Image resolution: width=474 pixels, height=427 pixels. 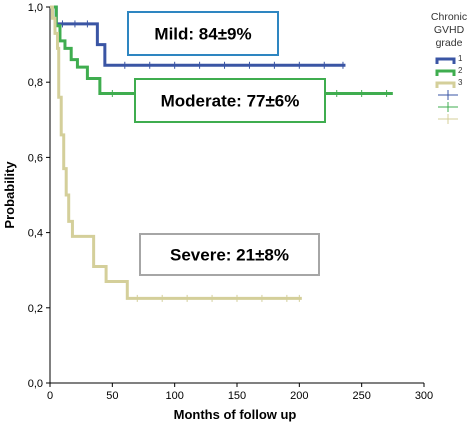 I want to click on y-axis-title: Probability, so click(x=9, y=195).